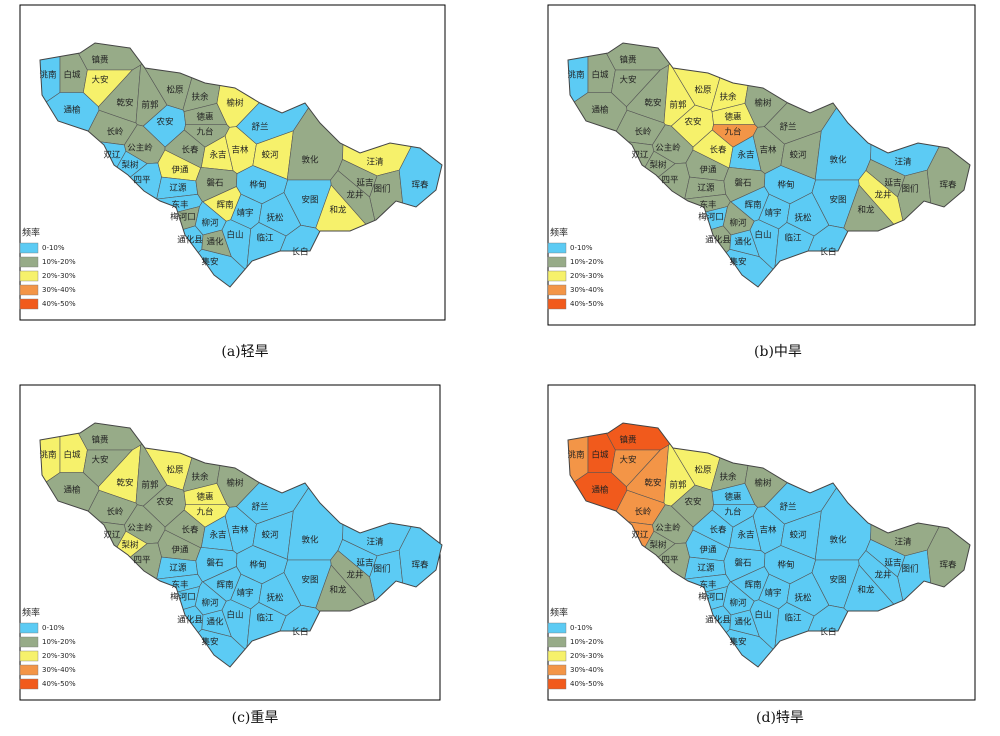  Describe the element at coordinates (53, 628) in the screenshot. I see `legend-label: 0-10%` at that location.